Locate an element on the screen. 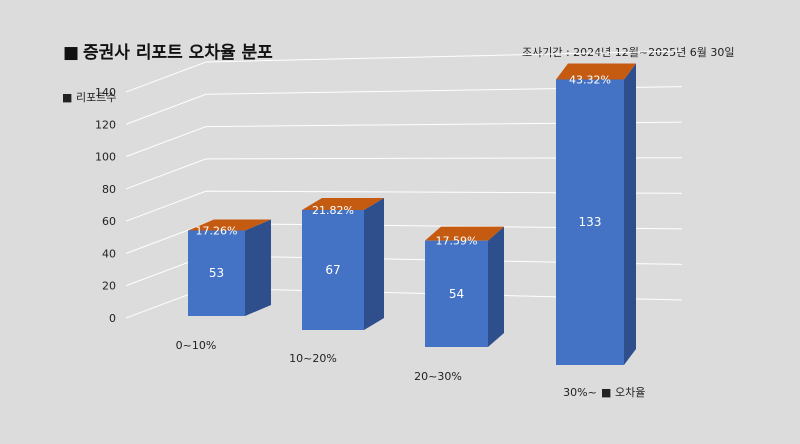 The width and height of the screenshot is (800, 444). y-tick-label: 20 is located at coordinates (109, 286).